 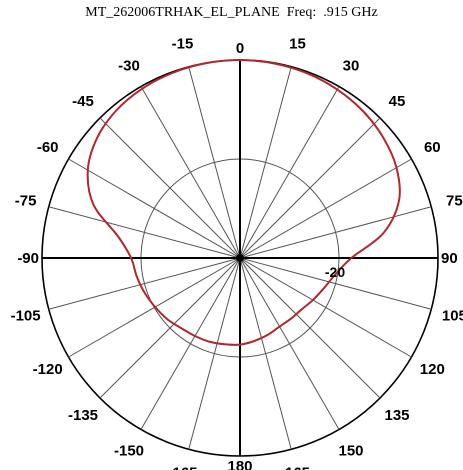 What do you see at coordinates (48, 147) in the screenshot?
I see `angle-label: -60` at bounding box center [48, 147].